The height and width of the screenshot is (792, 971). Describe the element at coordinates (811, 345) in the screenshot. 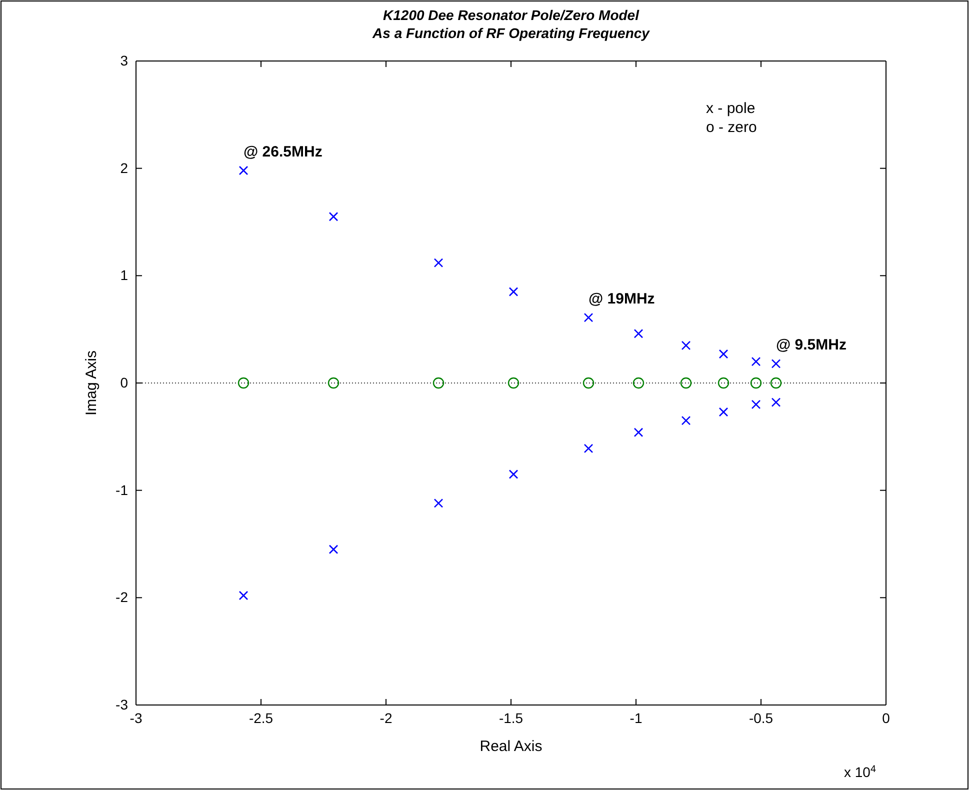

I see `annotation: @ 9.5MHz` at that location.